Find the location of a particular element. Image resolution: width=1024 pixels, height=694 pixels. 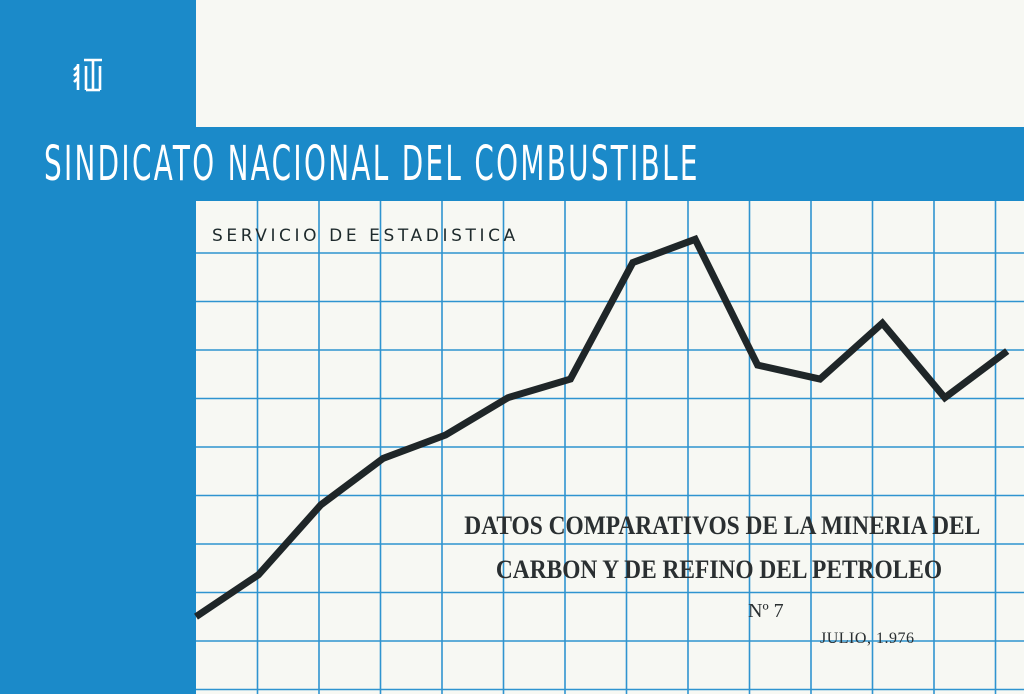

title-band is located at coordinates (512, 164).